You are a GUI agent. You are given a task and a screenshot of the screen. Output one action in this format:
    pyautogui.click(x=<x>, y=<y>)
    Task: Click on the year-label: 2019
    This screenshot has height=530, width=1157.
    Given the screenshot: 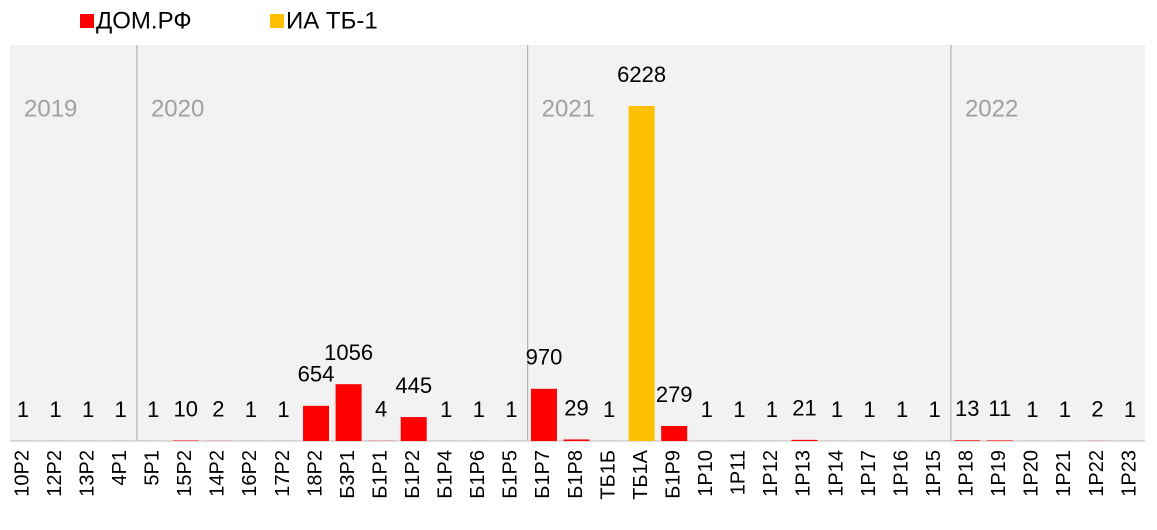 What is the action you would take?
    pyautogui.click(x=50, y=108)
    